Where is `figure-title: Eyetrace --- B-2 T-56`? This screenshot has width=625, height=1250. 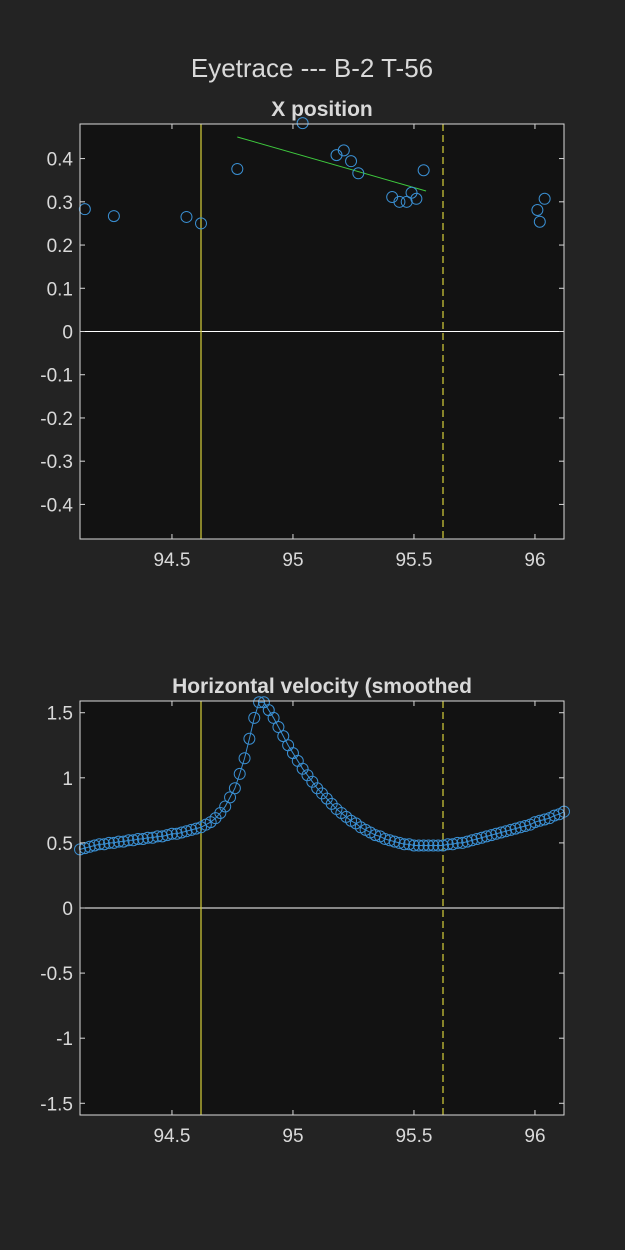 figure-title: Eyetrace --- B-2 T-56 is located at coordinates (312, 68).